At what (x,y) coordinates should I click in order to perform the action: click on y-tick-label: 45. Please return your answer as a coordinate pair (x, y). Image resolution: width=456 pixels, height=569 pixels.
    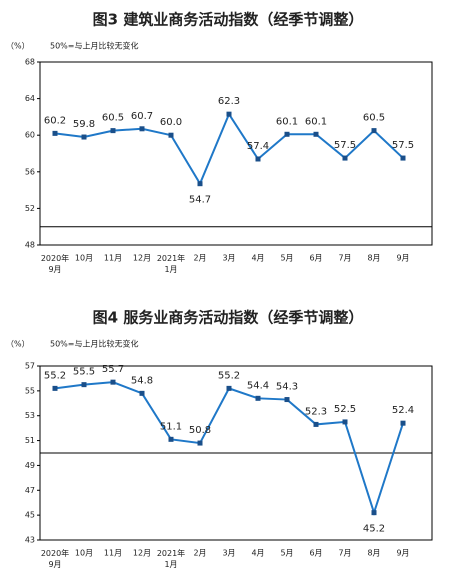
    Looking at the image, I should click on (30, 515).